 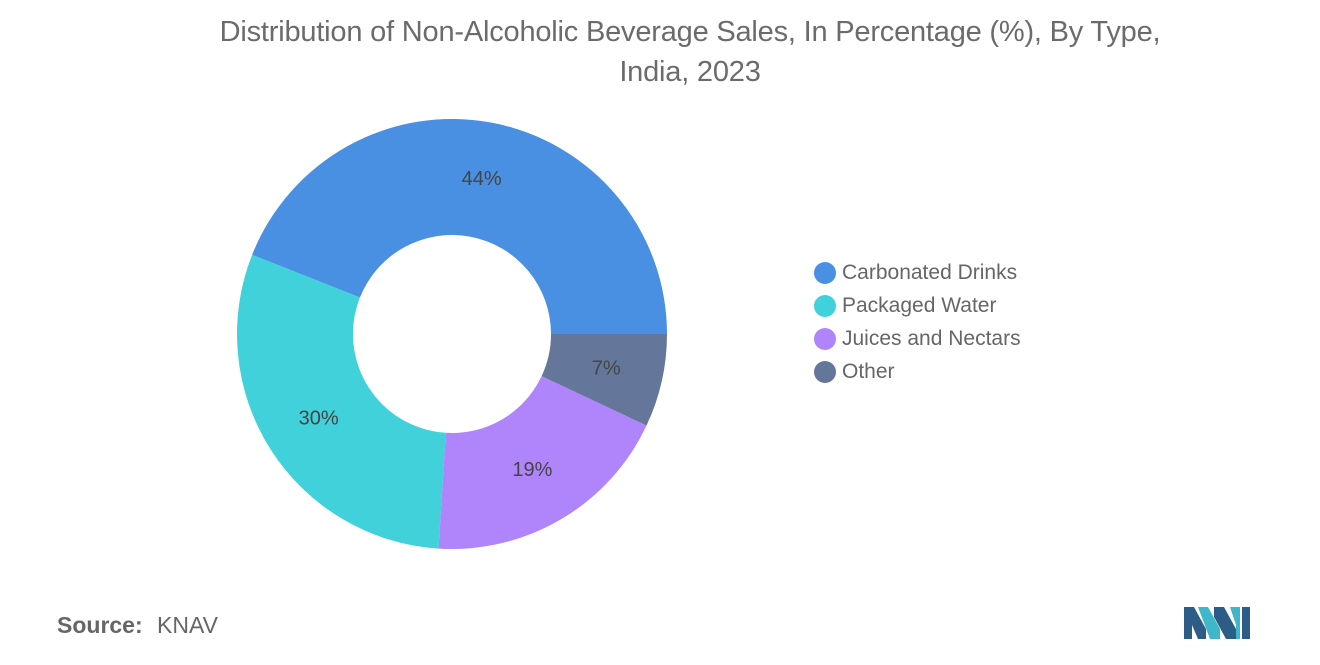 I want to click on chart-title-line-2: India, 2023, so click(x=690, y=72).